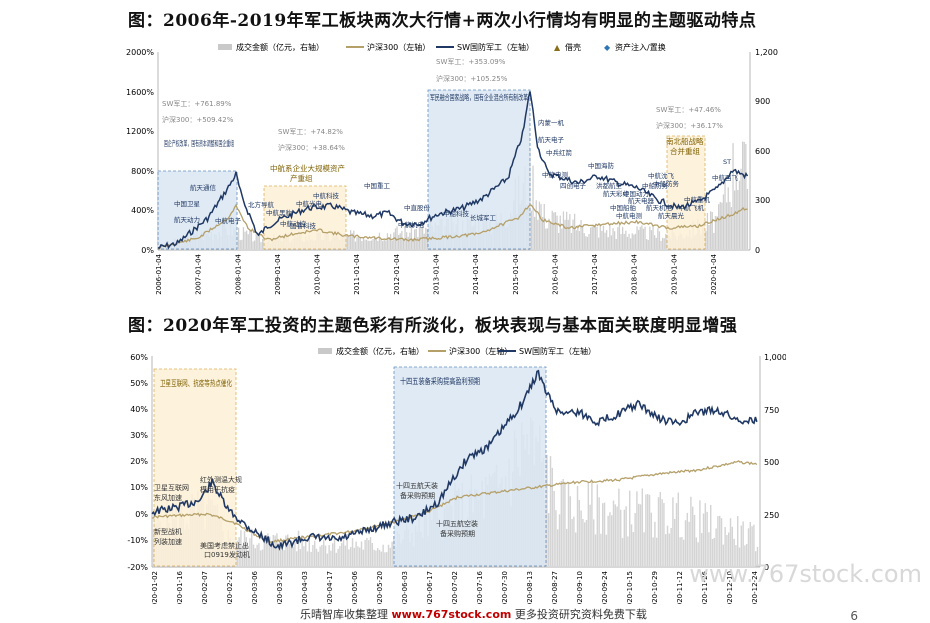 This screenshot has height=623, width=930. What do you see at coordinates (689, 125) in the screenshot?
I see `box4-hs-label: 沪深300：+36.17%` at bounding box center [689, 125].